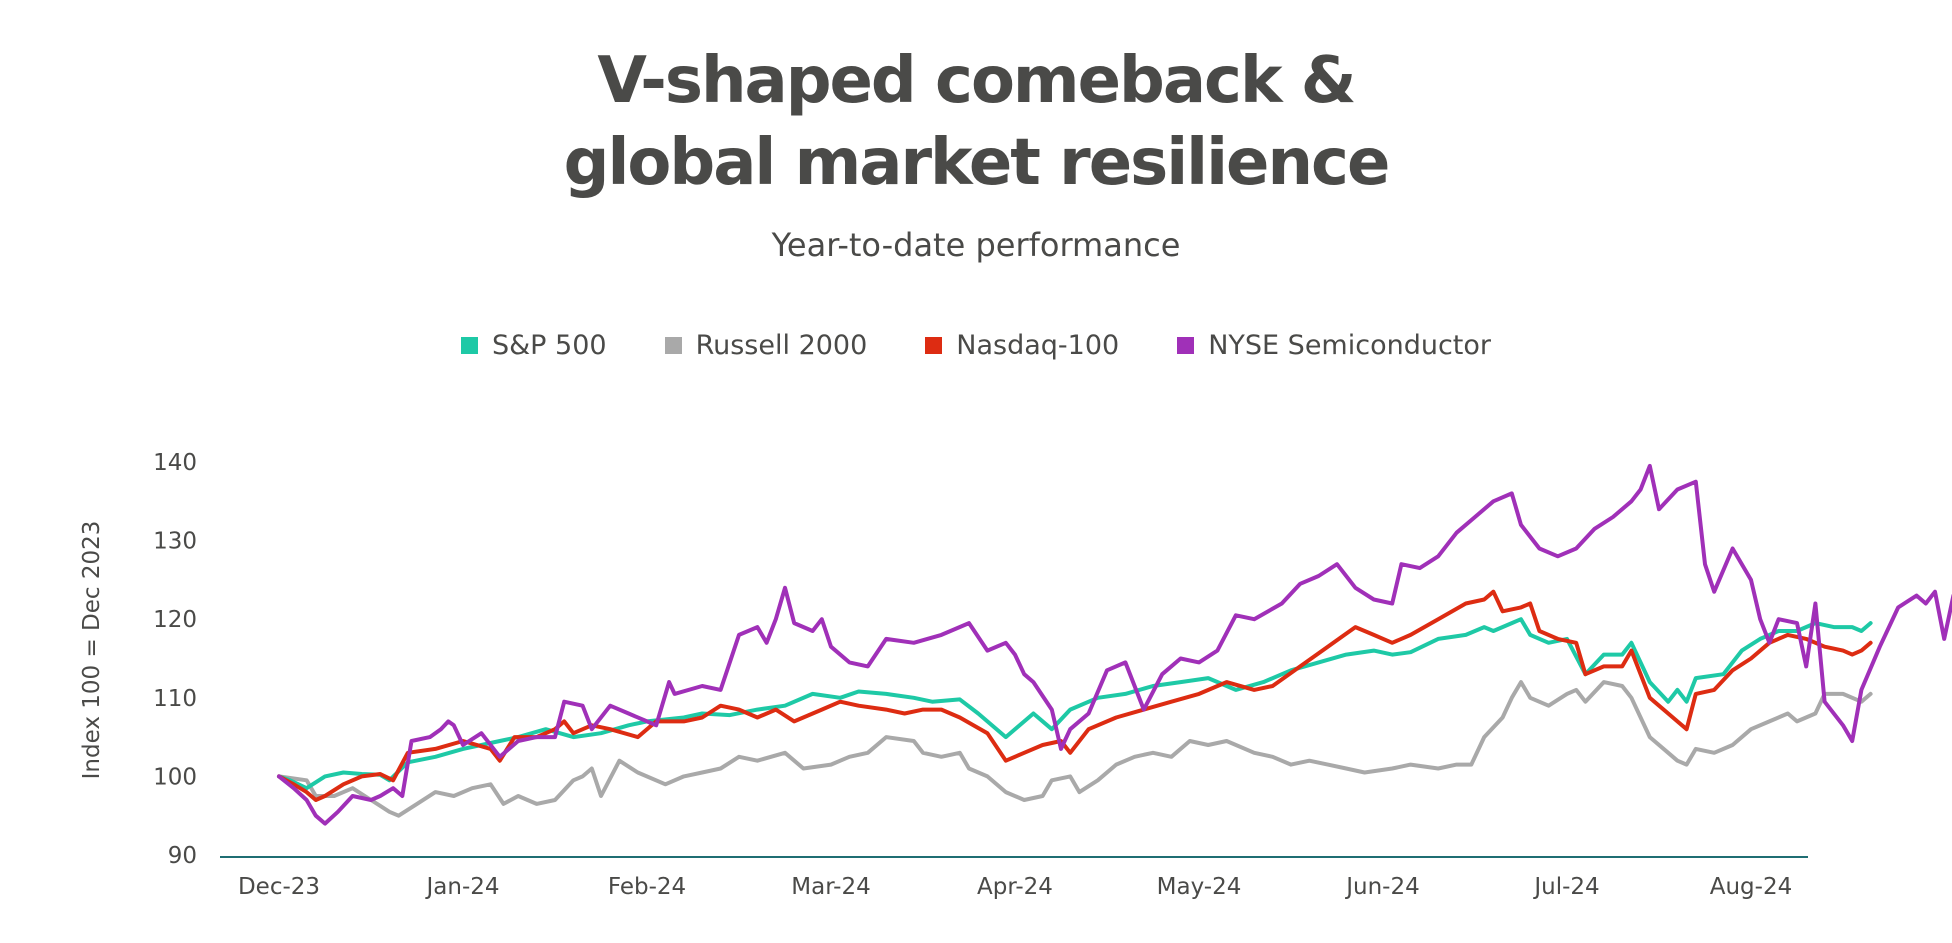 This screenshot has width=1952, height=943. What do you see at coordinates (549, 345) in the screenshot?
I see `legend-label-sp500: S&P 500` at bounding box center [549, 345].